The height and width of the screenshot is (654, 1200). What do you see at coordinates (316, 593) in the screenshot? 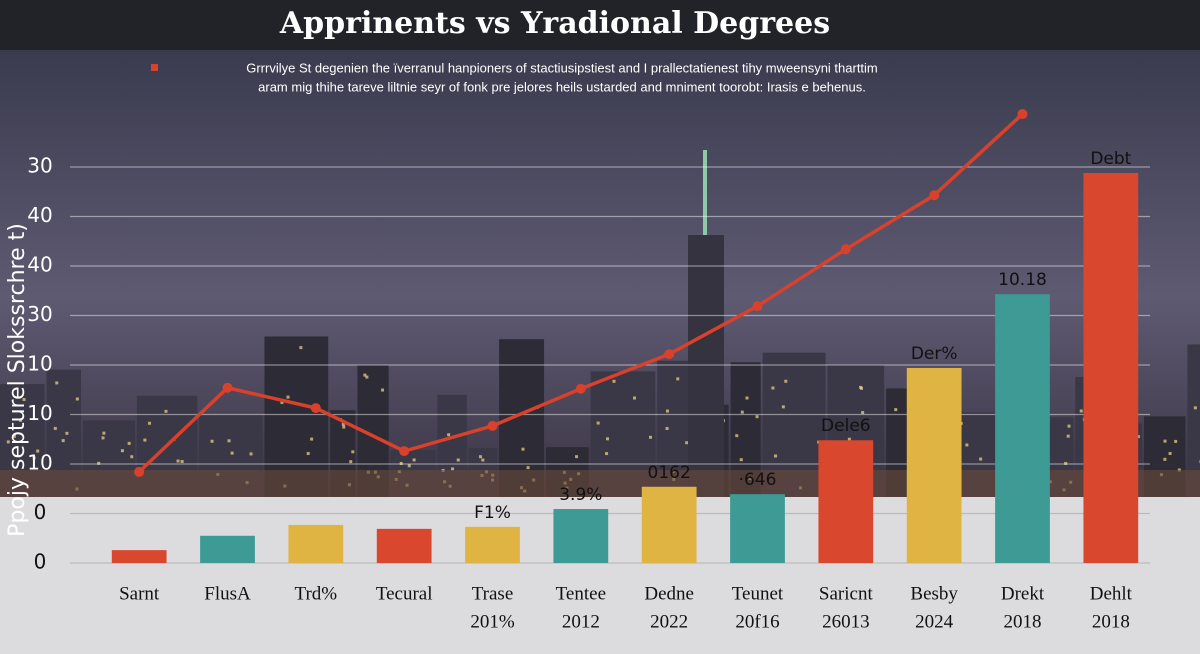
I see `x-tick-label: Trd%` at bounding box center [316, 593].